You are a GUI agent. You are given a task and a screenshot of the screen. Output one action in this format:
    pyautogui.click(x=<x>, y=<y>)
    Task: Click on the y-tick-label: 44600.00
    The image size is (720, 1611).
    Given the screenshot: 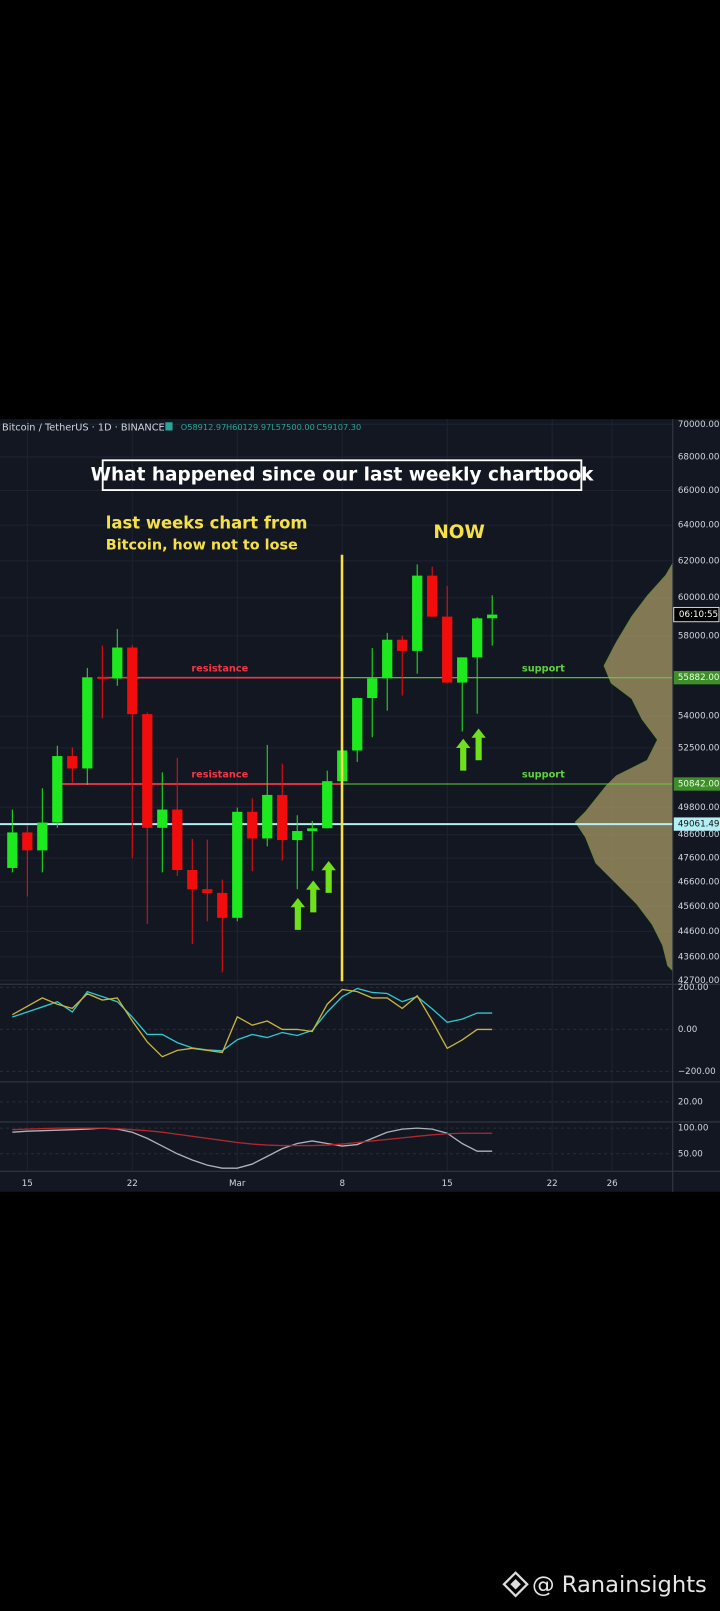 What is the action you would take?
    pyautogui.click(x=699, y=932)
    